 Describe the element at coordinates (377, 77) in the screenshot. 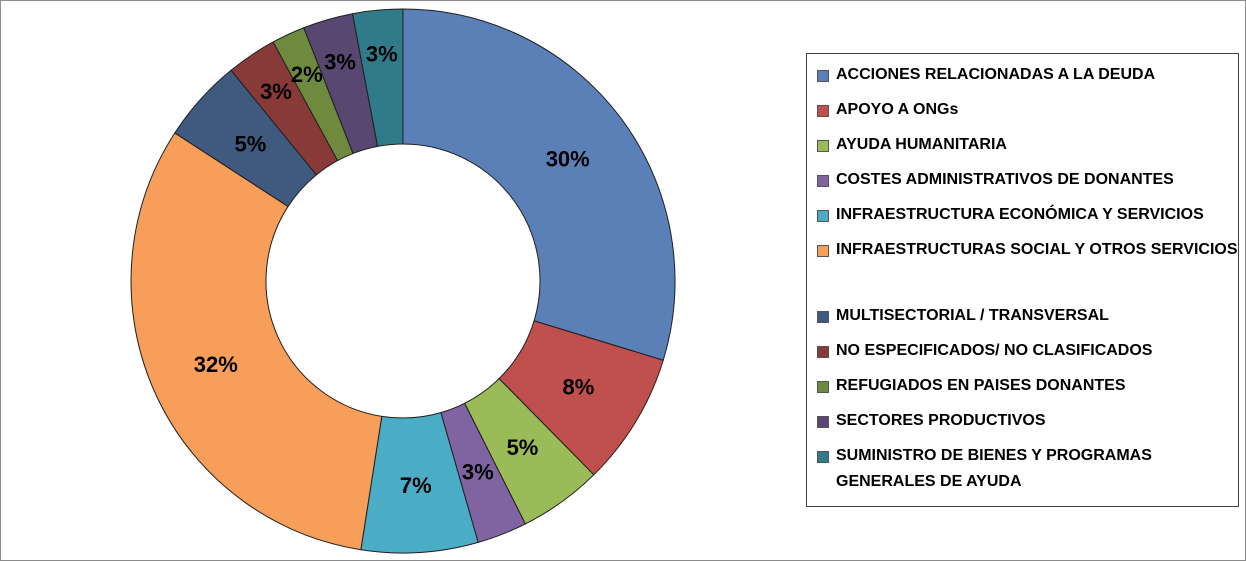

I see `slice-suministro-de-bienes-y-programas-generales-de-ayuda` at that location.